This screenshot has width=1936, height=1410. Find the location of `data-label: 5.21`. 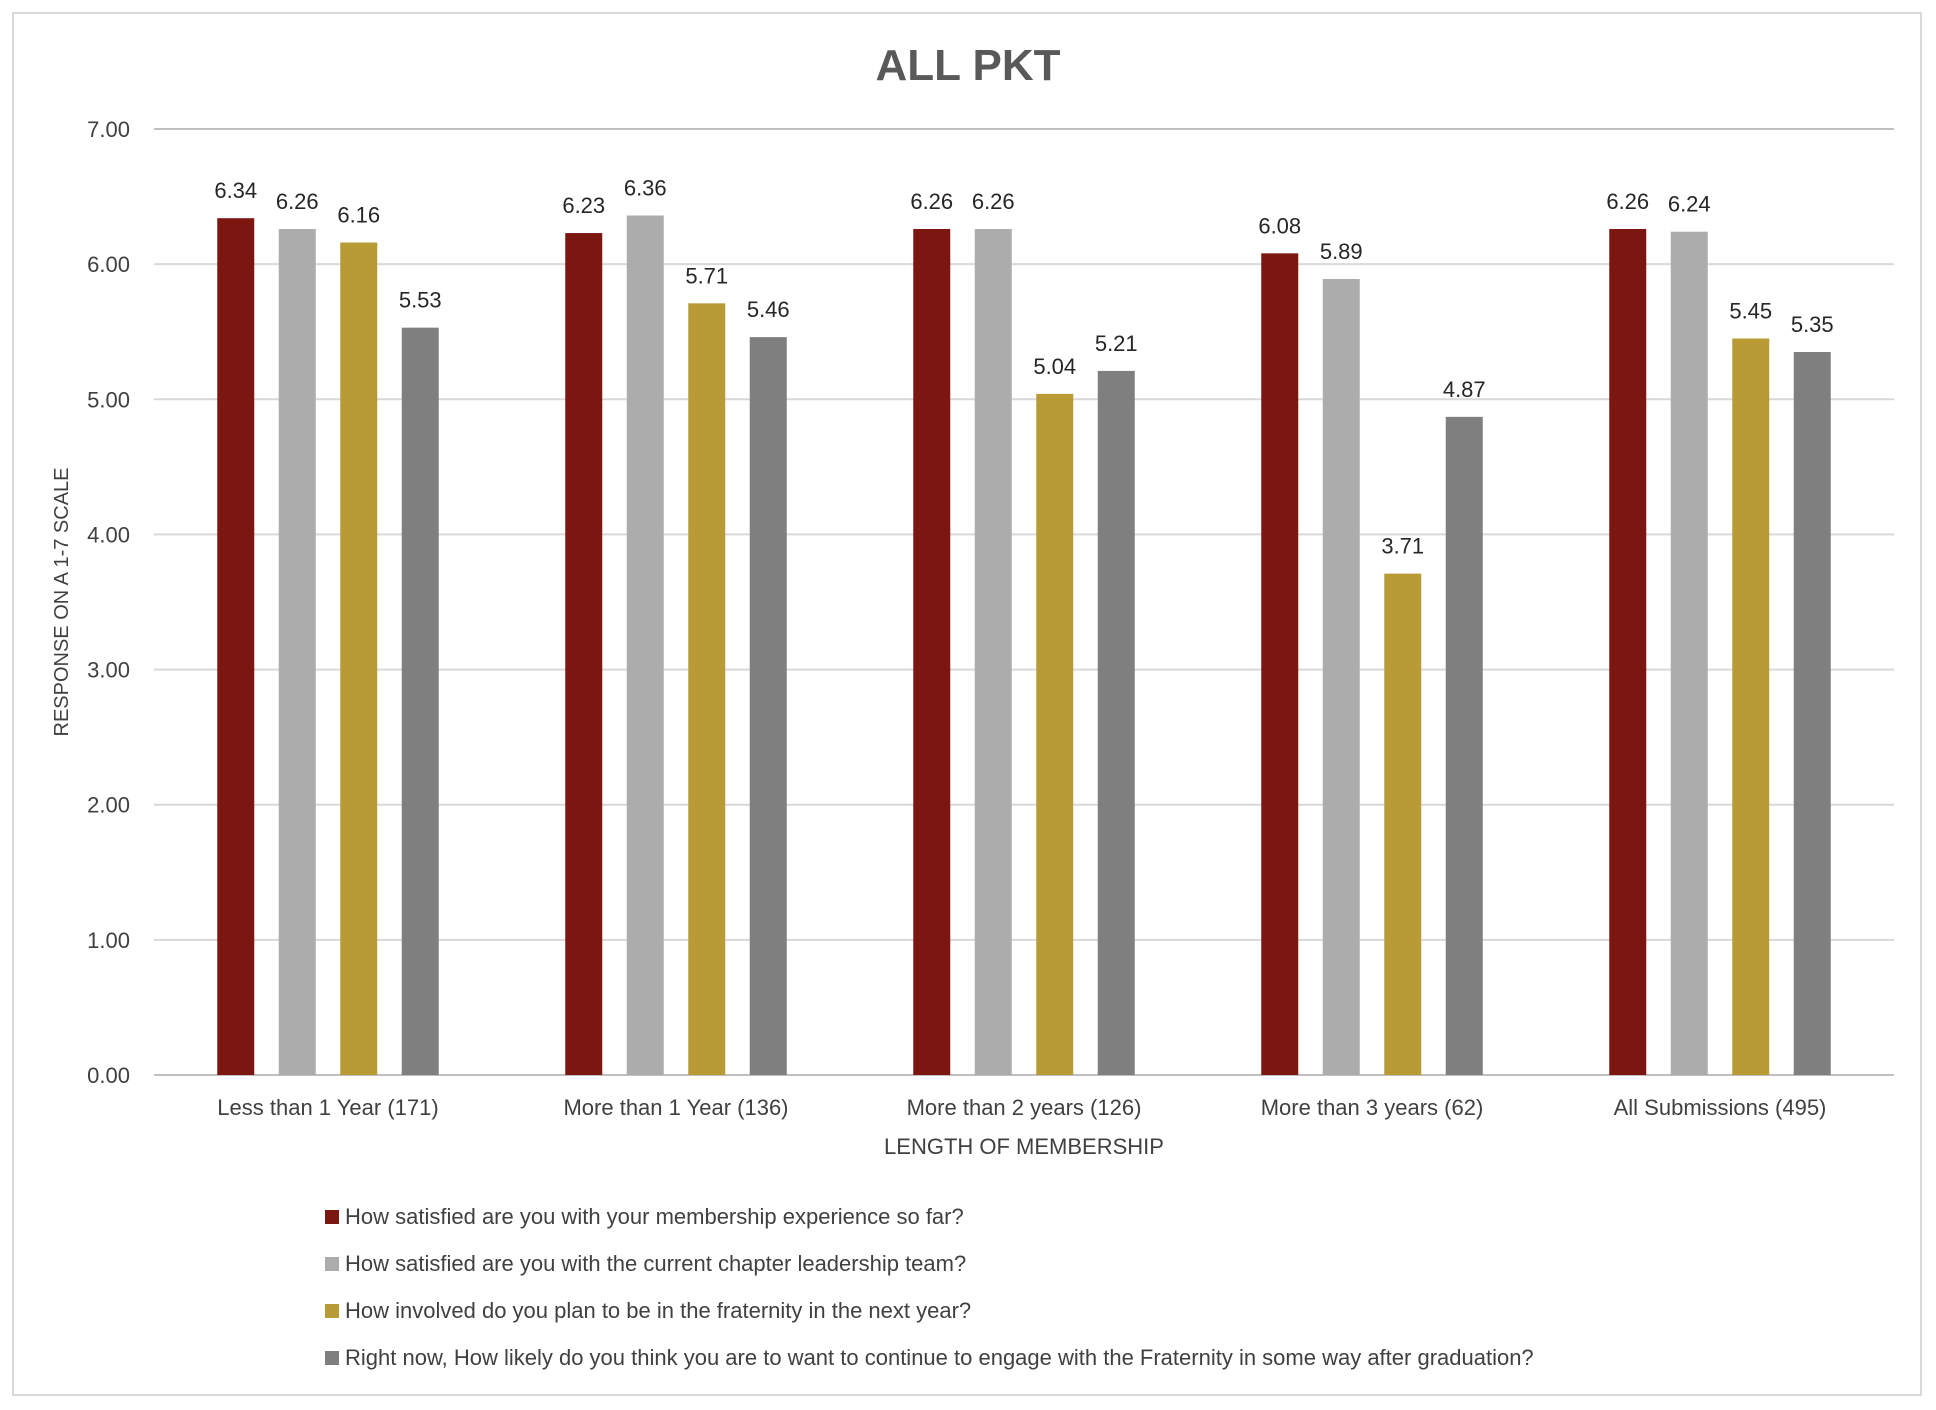

data-label: 5.21 is located at coordinates (1116, 343).